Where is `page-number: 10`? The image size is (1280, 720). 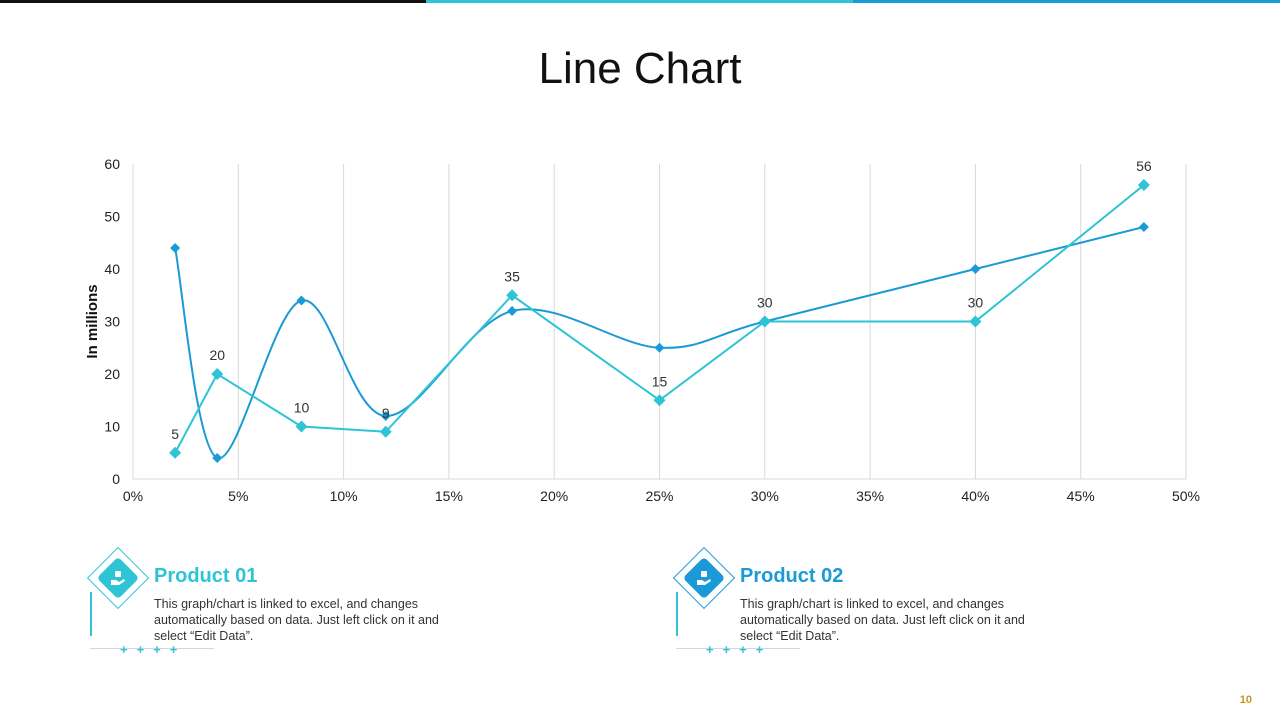 page-number: 10 is located at coordinates (1245, 700).